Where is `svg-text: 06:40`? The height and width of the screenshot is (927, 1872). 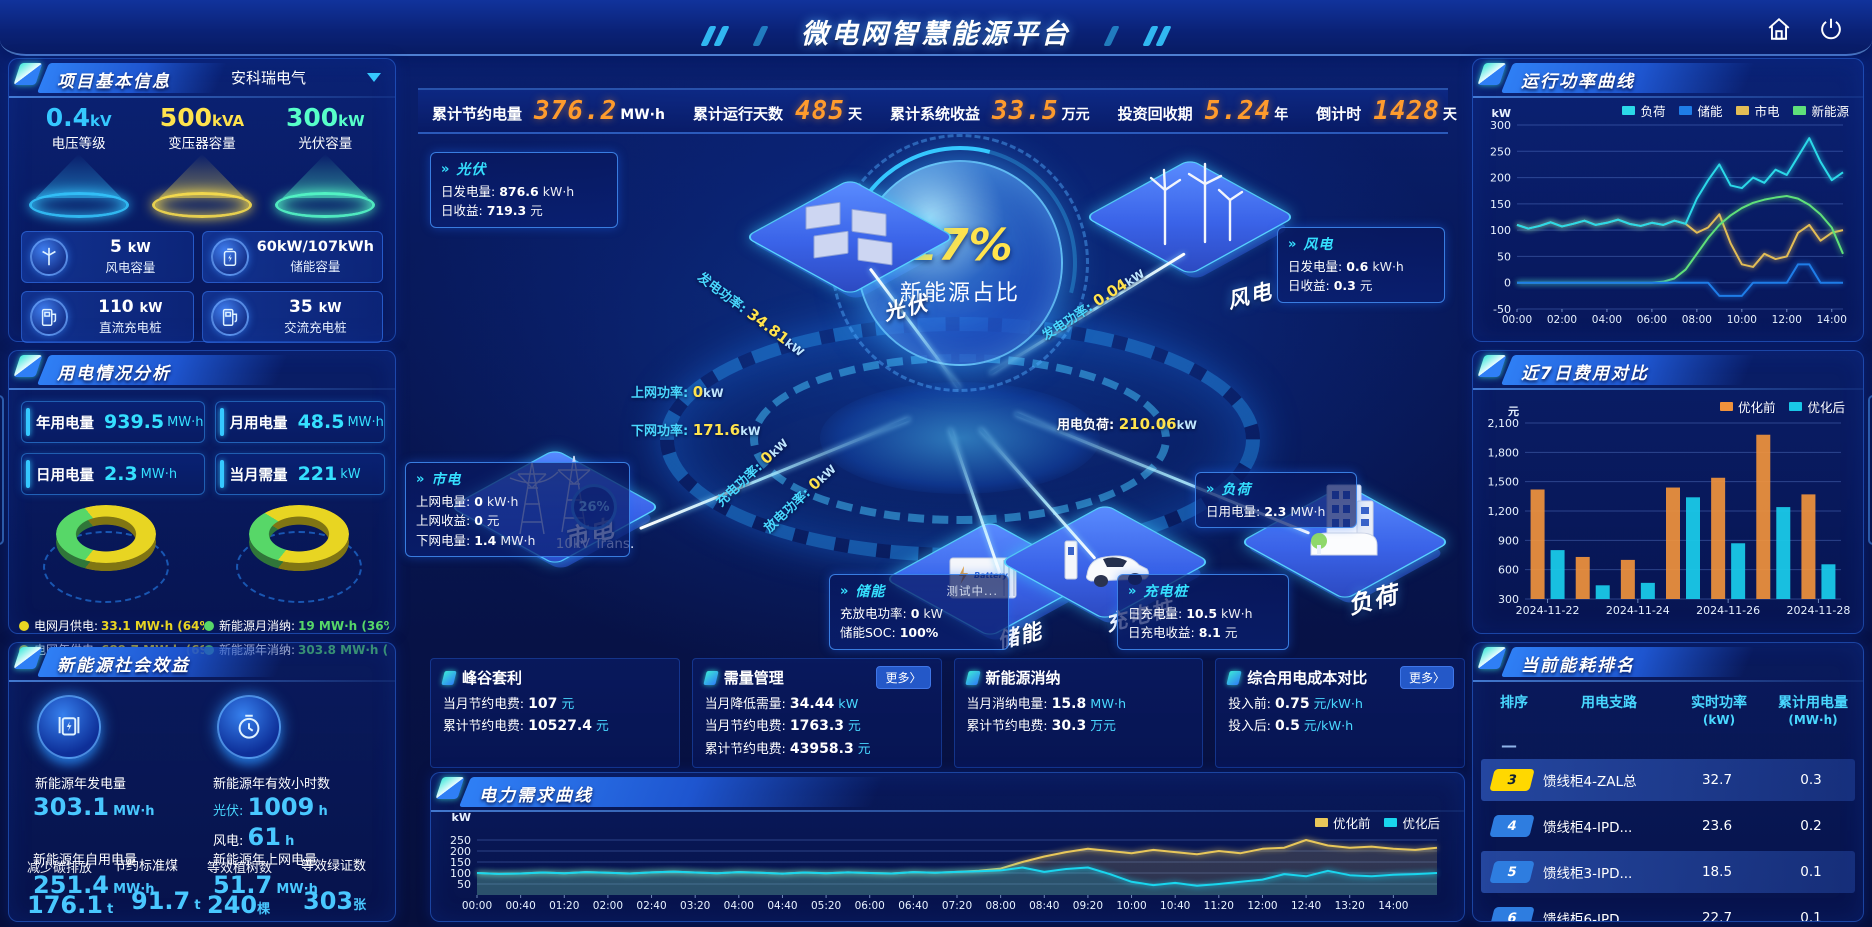
svg-text: 06:40 is located at coordinates (913, 906).